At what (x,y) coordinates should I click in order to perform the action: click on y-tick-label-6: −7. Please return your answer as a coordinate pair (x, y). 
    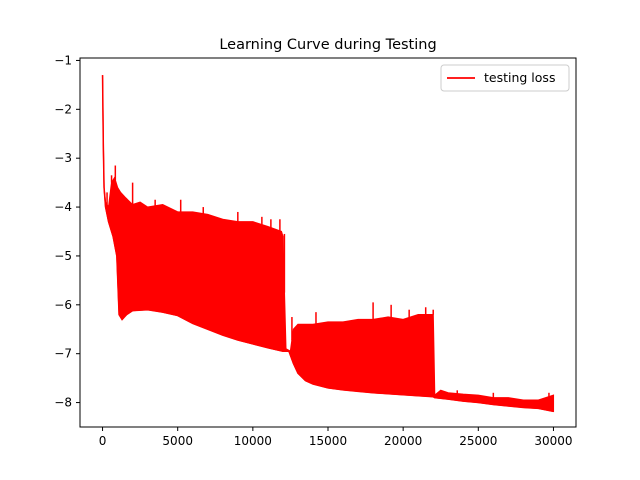
    Looking at the image, I should click on (63, 354).